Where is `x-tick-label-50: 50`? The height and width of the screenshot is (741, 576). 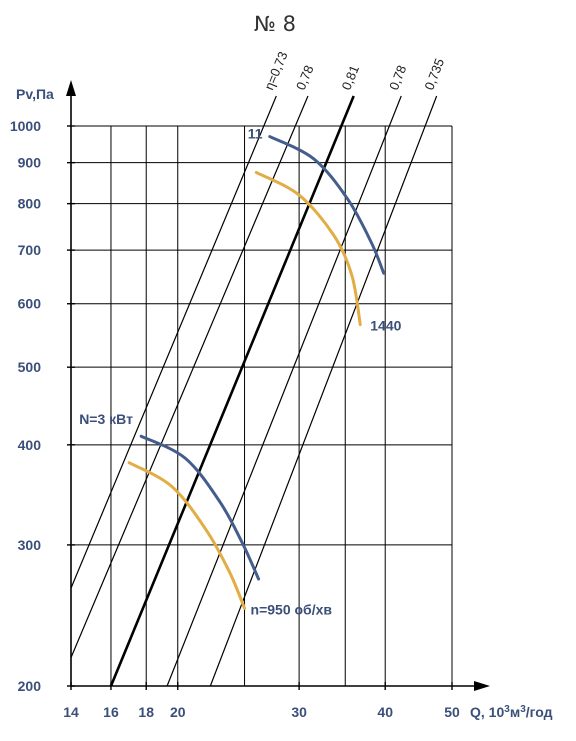 x-tick-label-50: 50 is located at coordinates (452, 712).